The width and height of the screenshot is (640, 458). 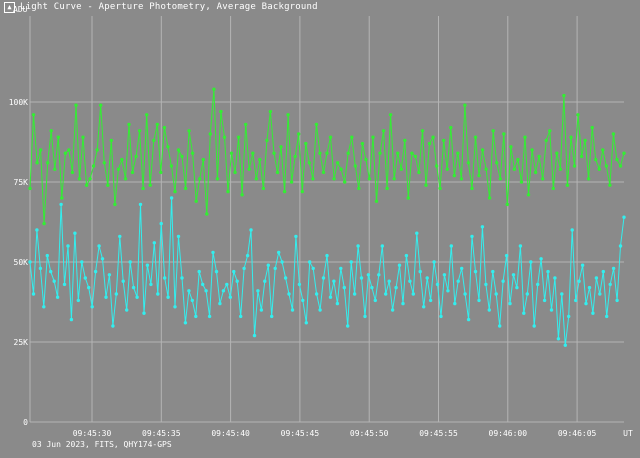 What do you see at coordinates (9, 7) in the screenshot?
I see `chart-icon: ▲` at bounding box center [9, 7].